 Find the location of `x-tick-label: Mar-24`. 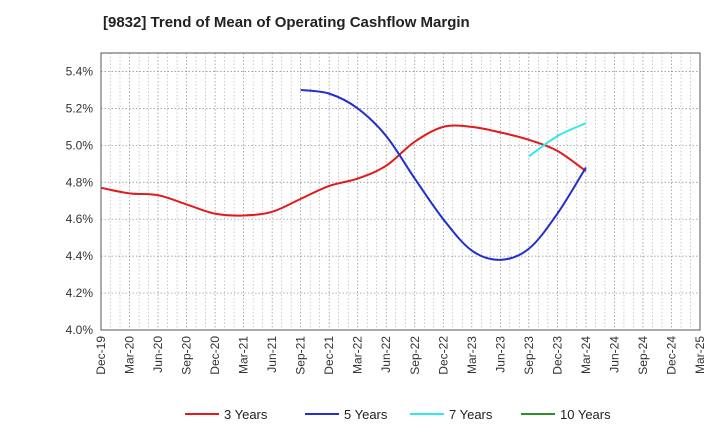

x-tick-label: Mar-24 is located at coordinates (586, 355).